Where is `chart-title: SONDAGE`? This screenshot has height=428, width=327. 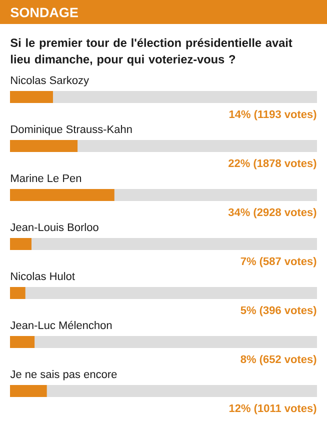 chart-title: SONDAGE is located at coordinates (44, 13).